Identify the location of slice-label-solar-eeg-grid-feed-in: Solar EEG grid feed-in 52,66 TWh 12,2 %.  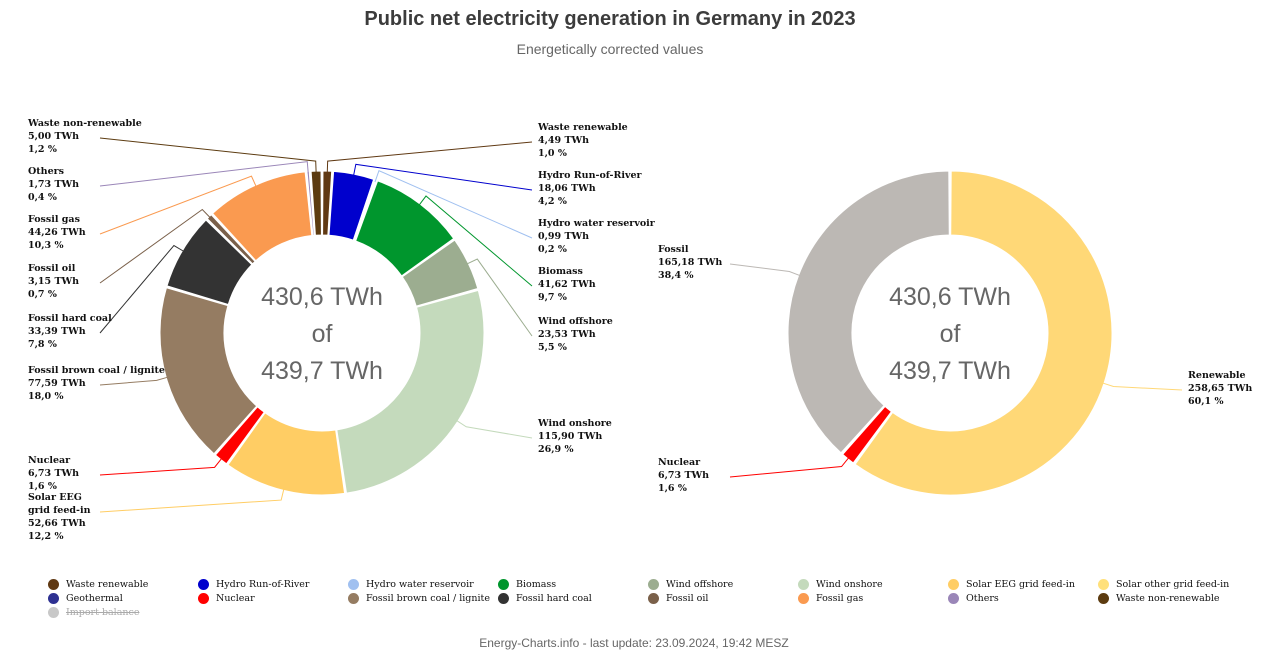
(59, 517).